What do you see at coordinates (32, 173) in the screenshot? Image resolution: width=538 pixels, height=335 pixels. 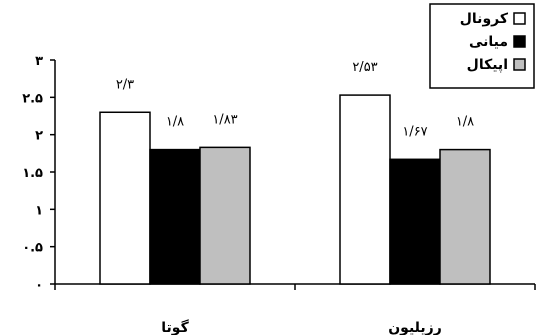 I see `y-tick-label: ۱.۵` at bounding box center [32, 173].